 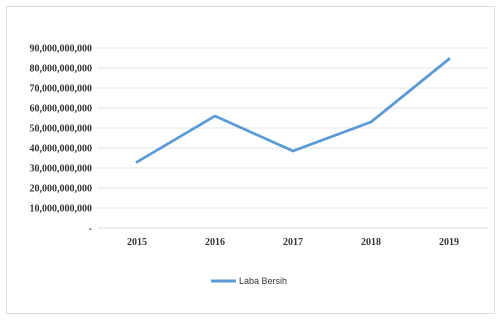 I want to click on y-tick-label: -, so click(x=90, y=229).